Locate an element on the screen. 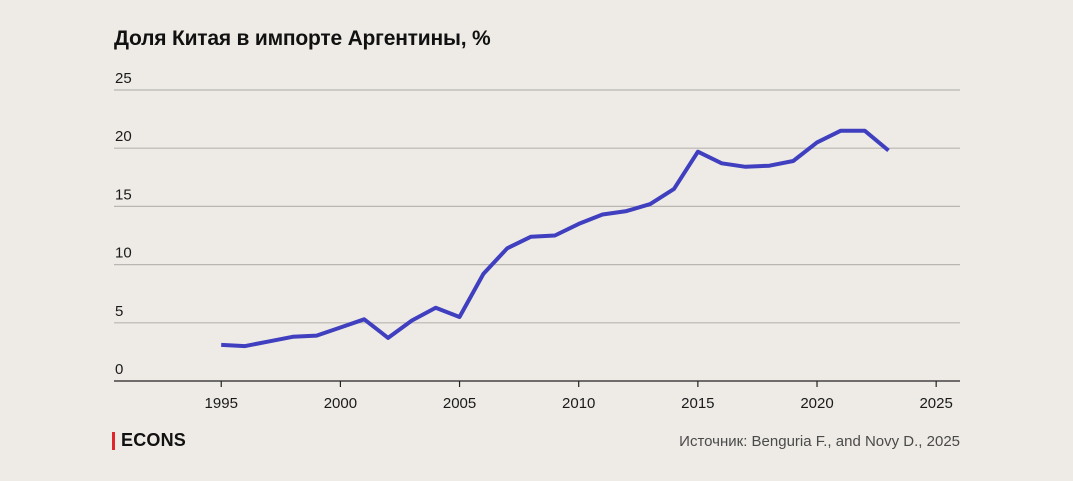 This screenshot has width=1073, height=481. brand-name: ECONS is located at coordinates (154, 440).